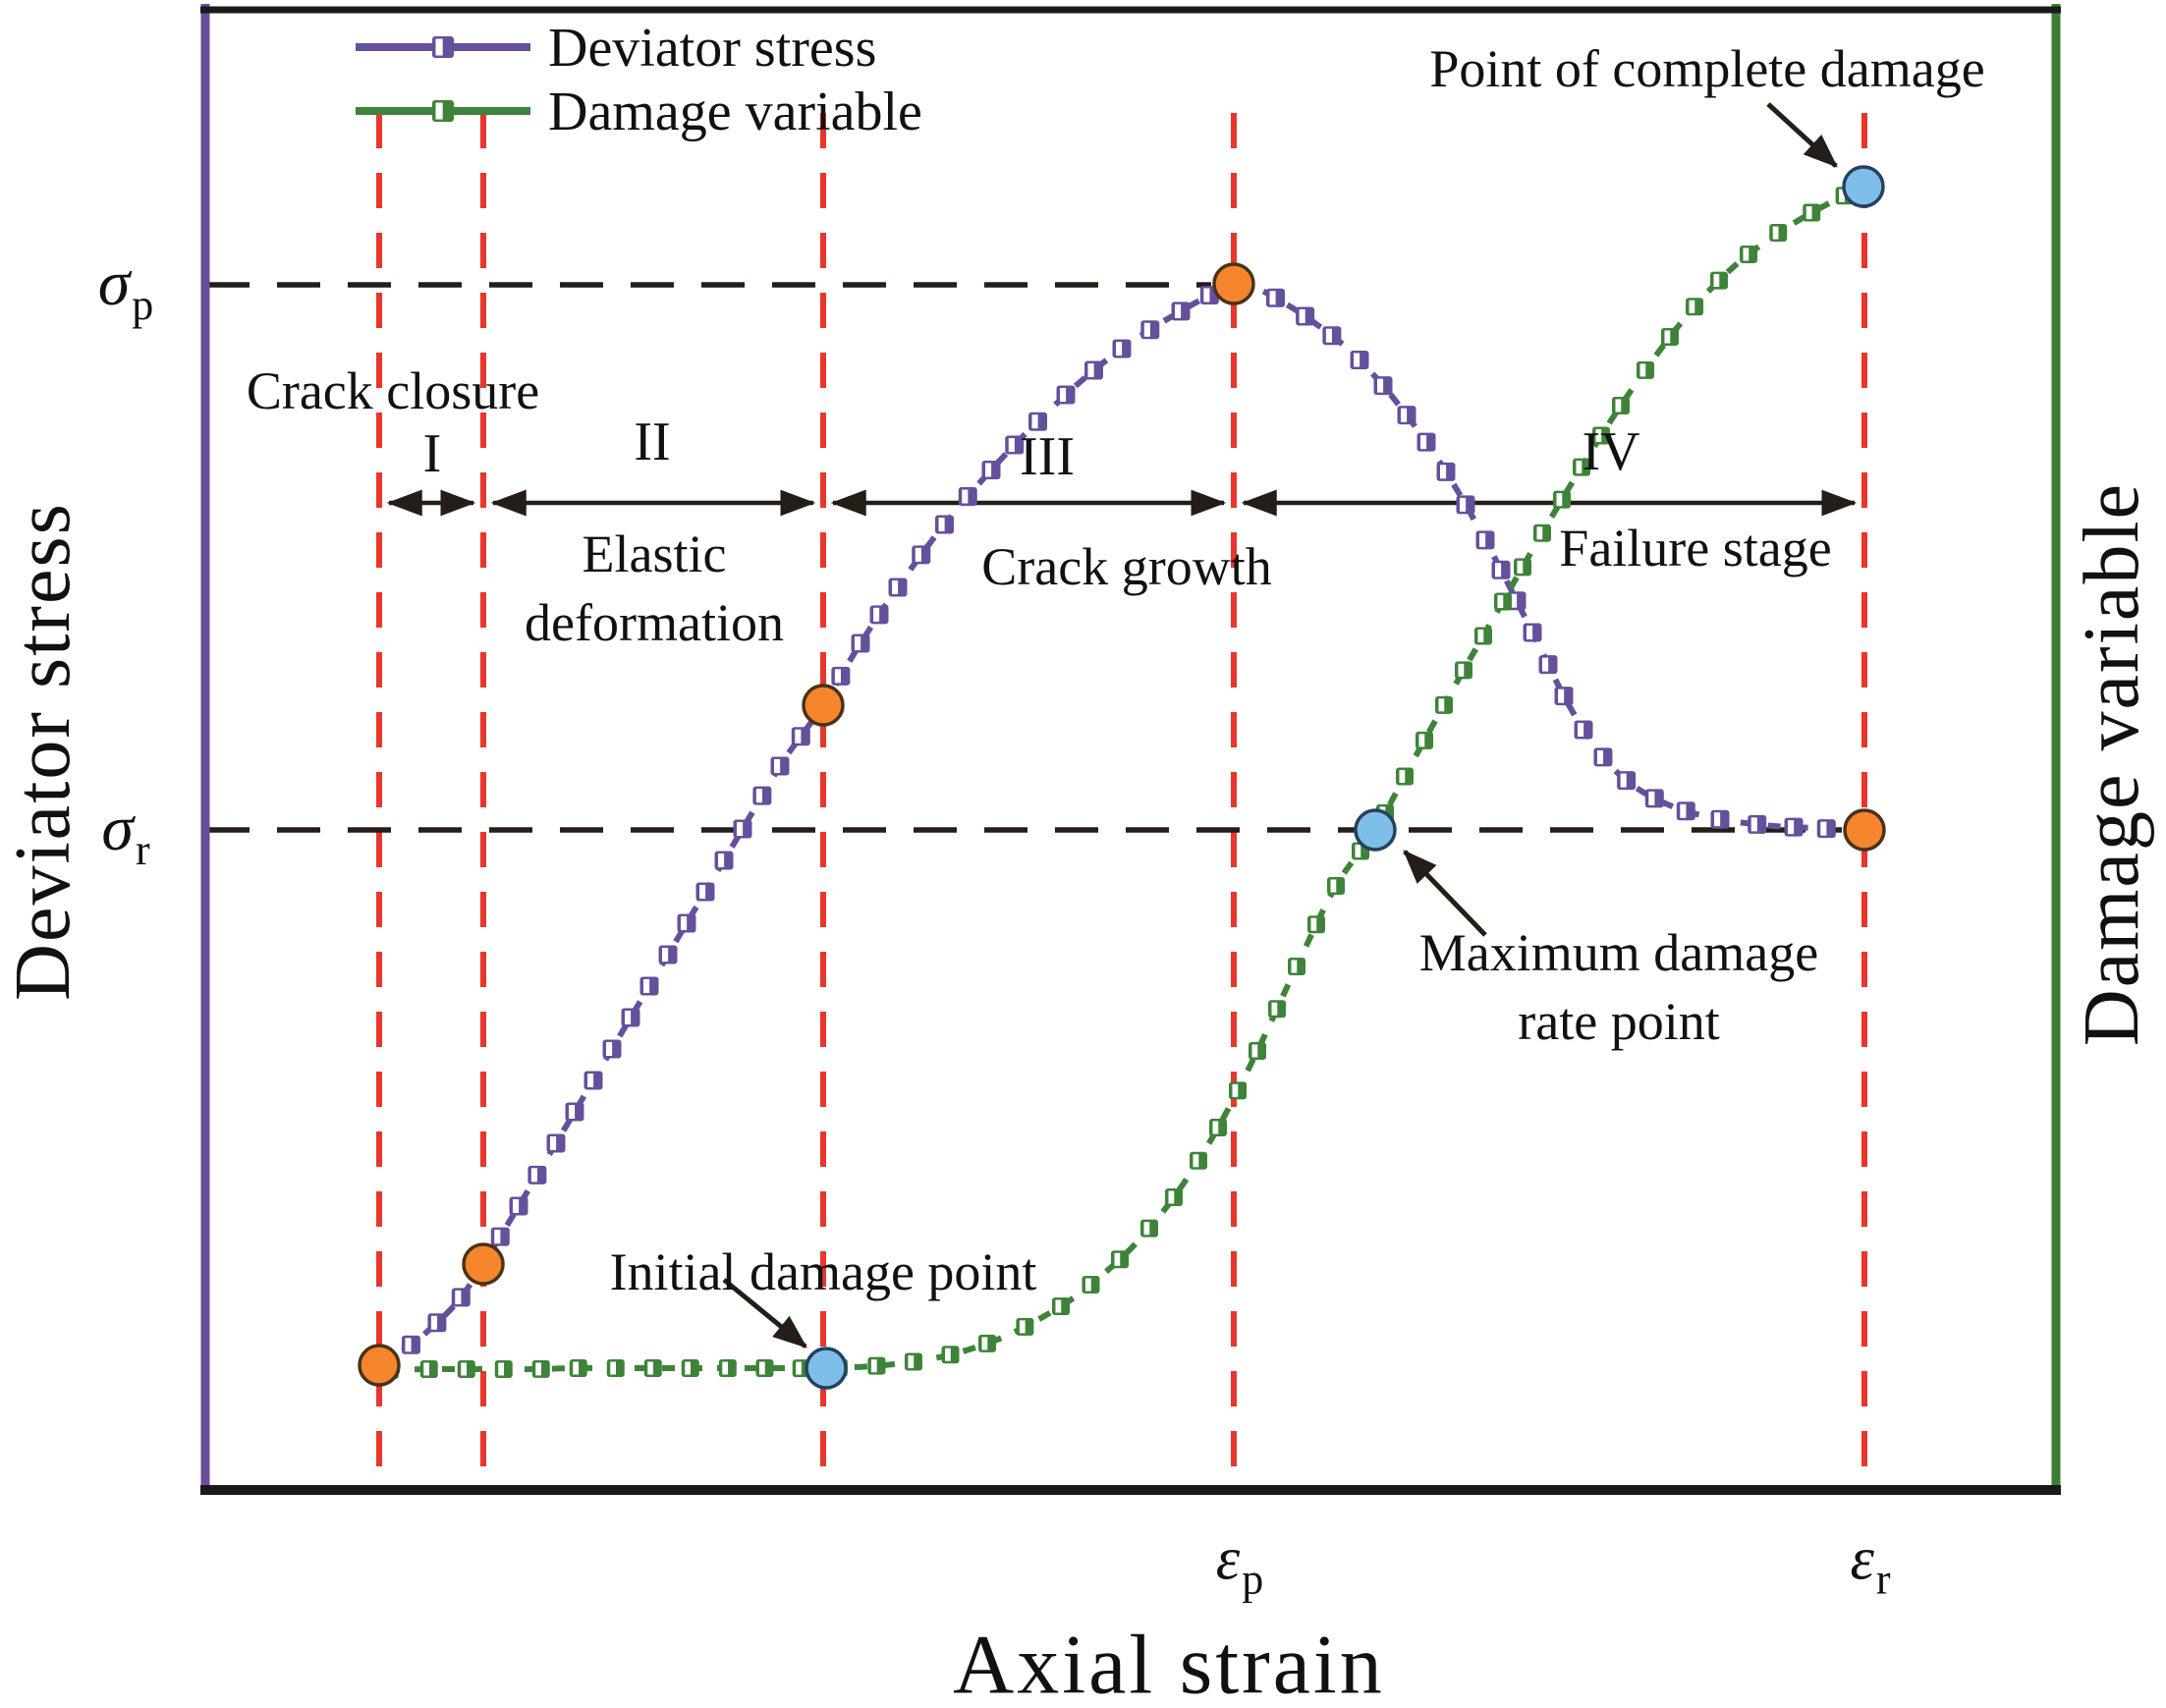  I want to click on y-tick-sigma-r: σr, so click(125, 833).